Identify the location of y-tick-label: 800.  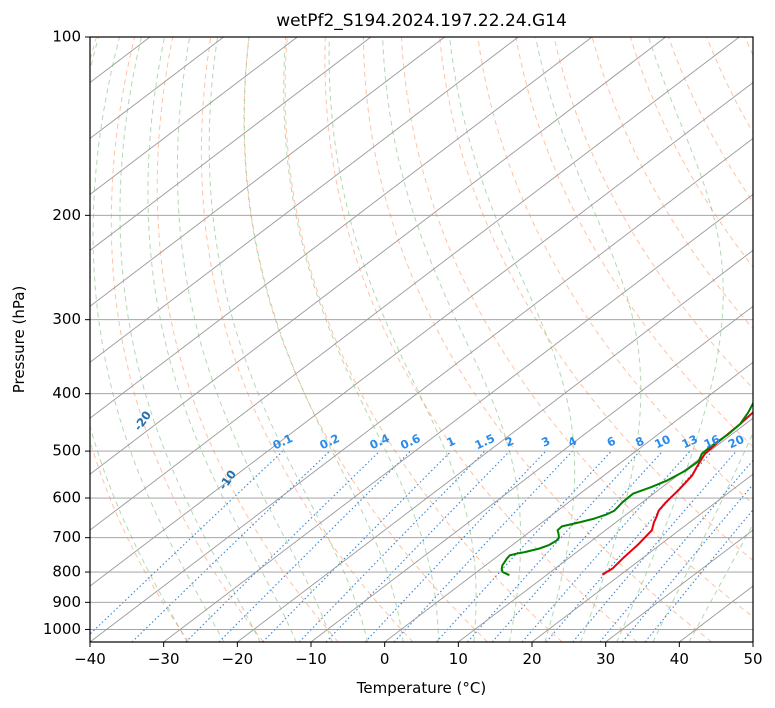
(66, 572).